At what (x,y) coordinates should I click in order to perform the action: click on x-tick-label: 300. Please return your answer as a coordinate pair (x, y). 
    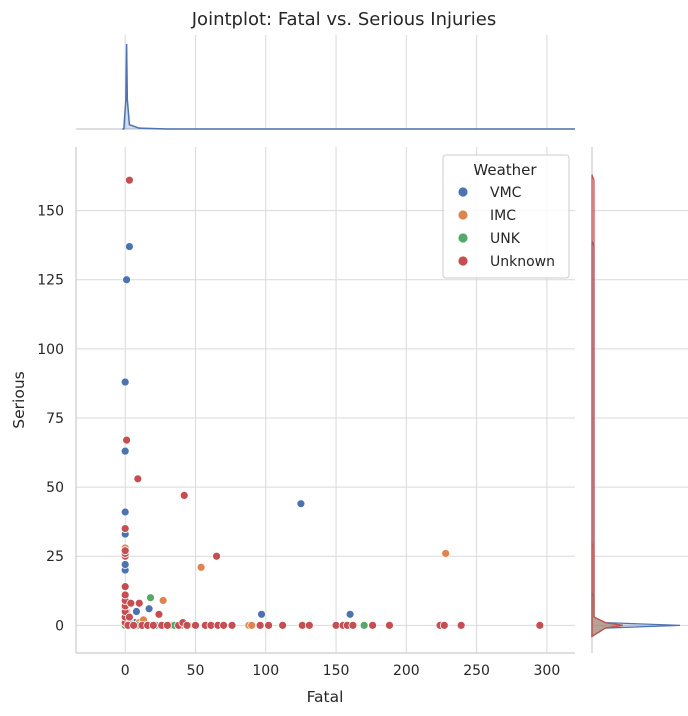
    Looking at the image, I should click on (547, 671).